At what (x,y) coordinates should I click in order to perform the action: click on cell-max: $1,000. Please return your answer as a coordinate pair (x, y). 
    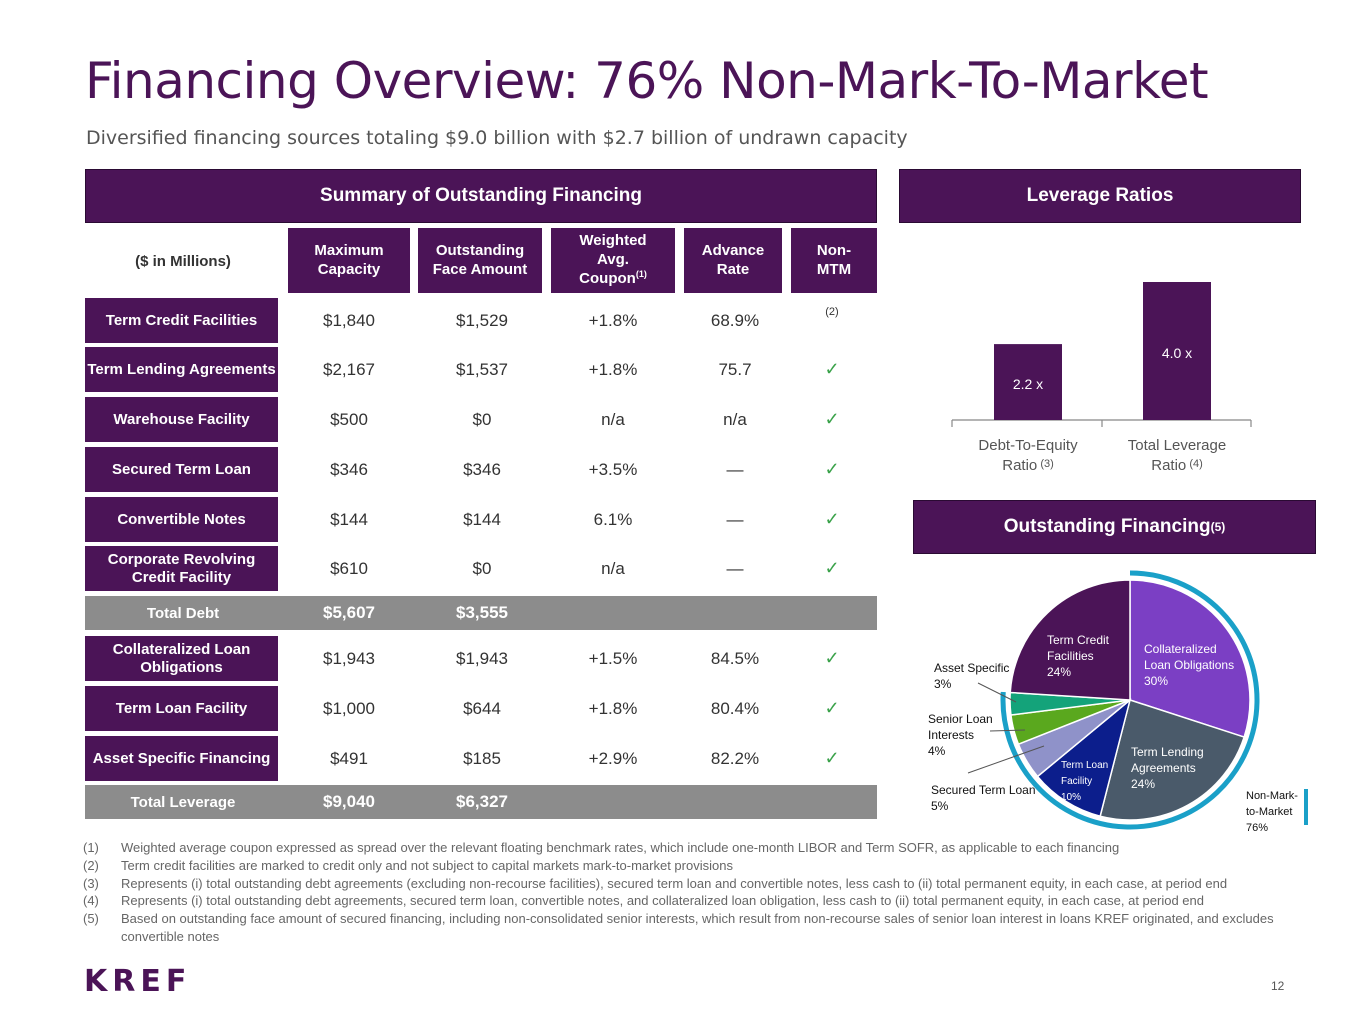
    Looking at the image, I should click on (349, 708).